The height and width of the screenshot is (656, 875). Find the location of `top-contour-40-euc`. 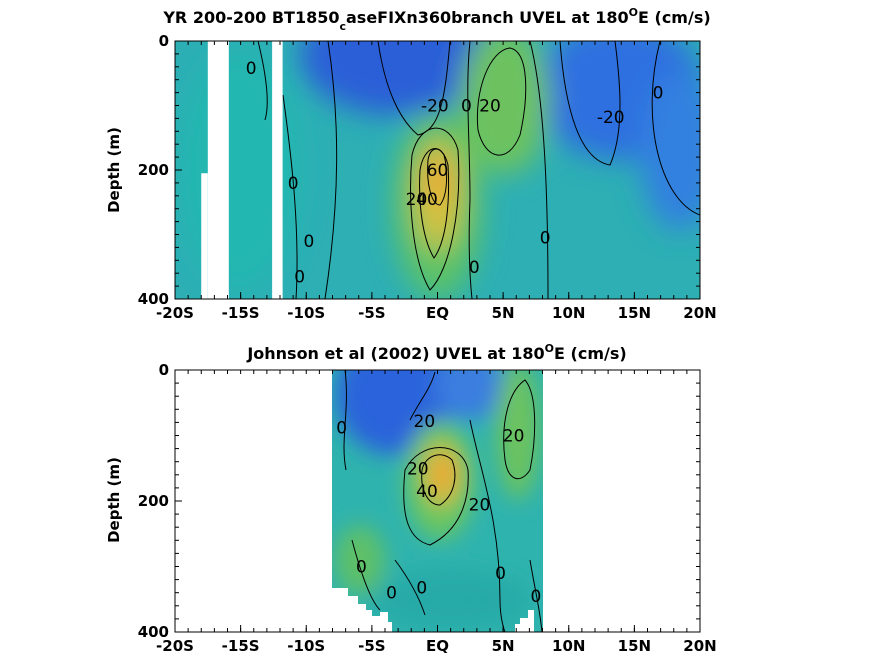

top-contour-40-euc is located at coordinates (434, 203).